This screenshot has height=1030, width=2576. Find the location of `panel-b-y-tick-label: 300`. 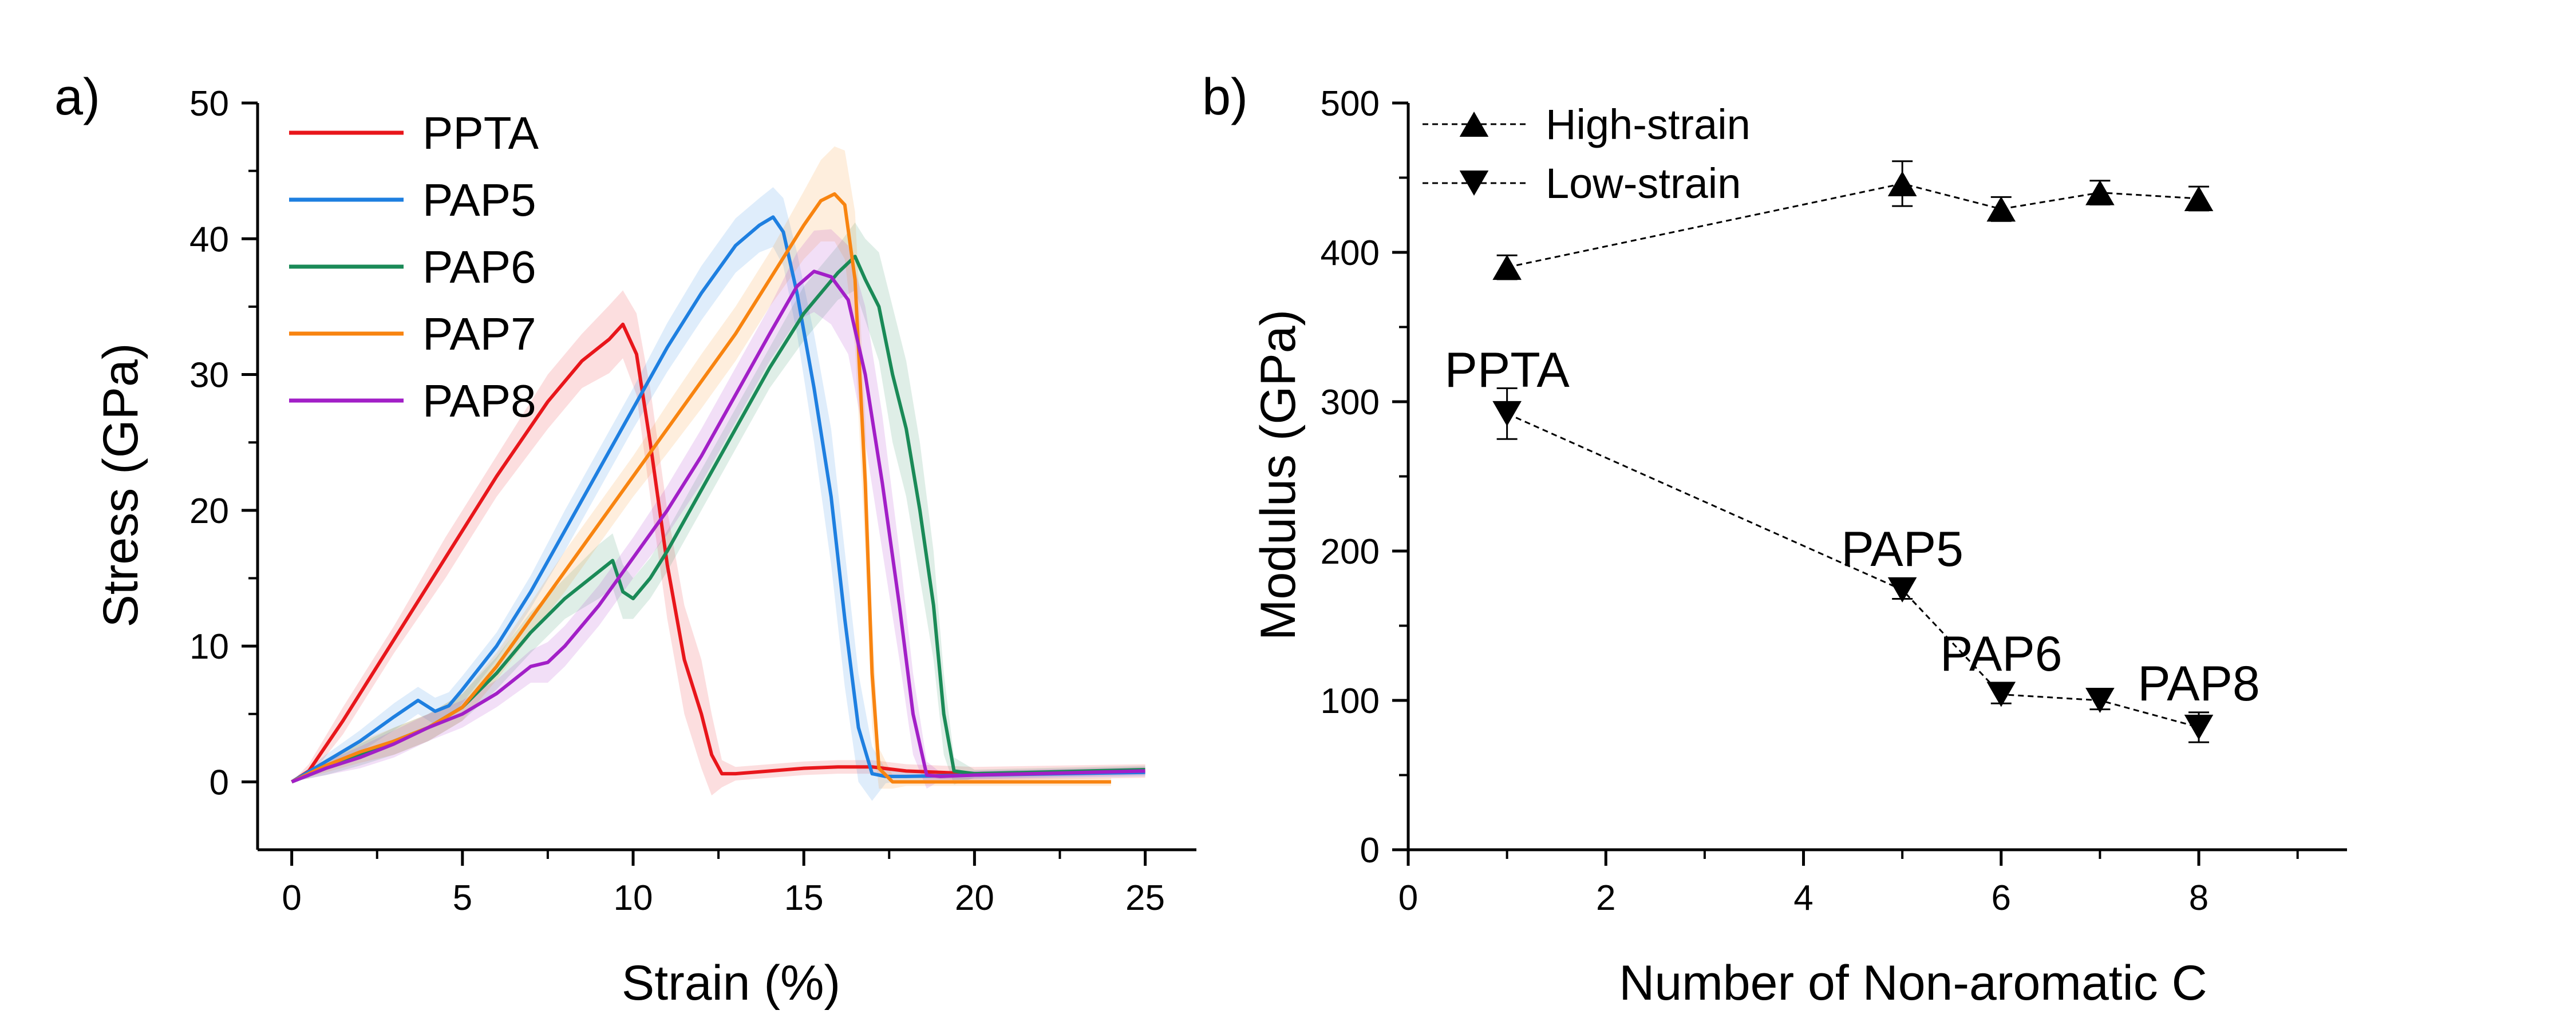

panel-b-y-tick-label: 300 is located at coordinates (1350, 402).